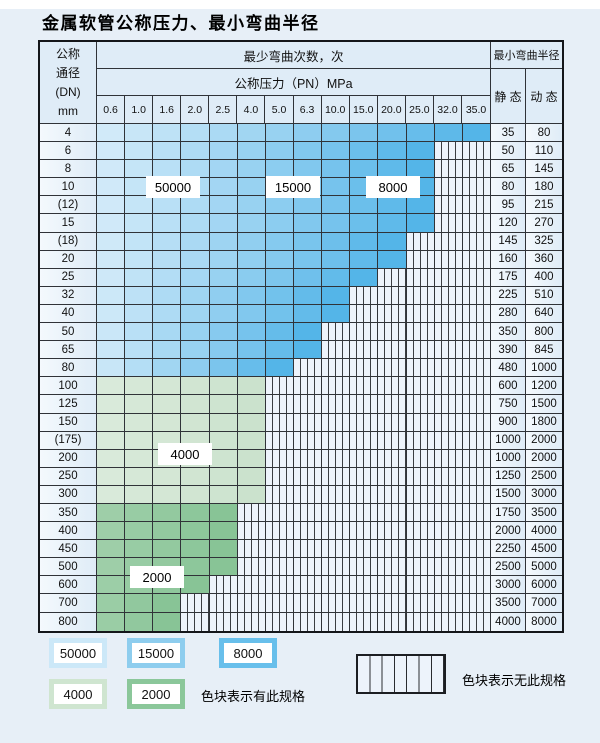 The height and width of the screenshot is (743, 600). What do you see at coordinates (508, 621) in the screenshot?
I see `static-radius-cell: 4000` at bounding box center [508, 621].